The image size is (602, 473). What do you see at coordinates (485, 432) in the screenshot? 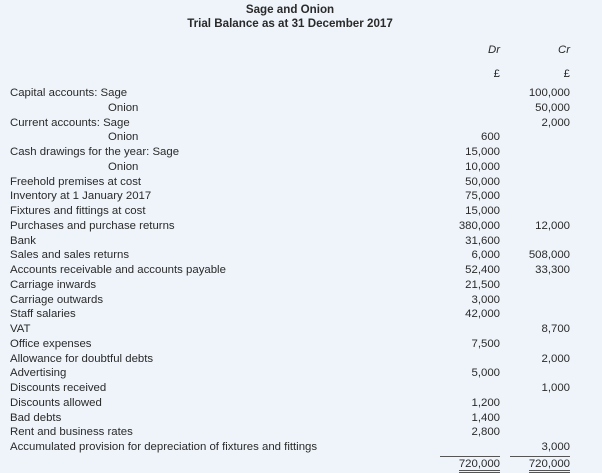
I see `dr-amount: 2,800` at bounding box center [485, 432].